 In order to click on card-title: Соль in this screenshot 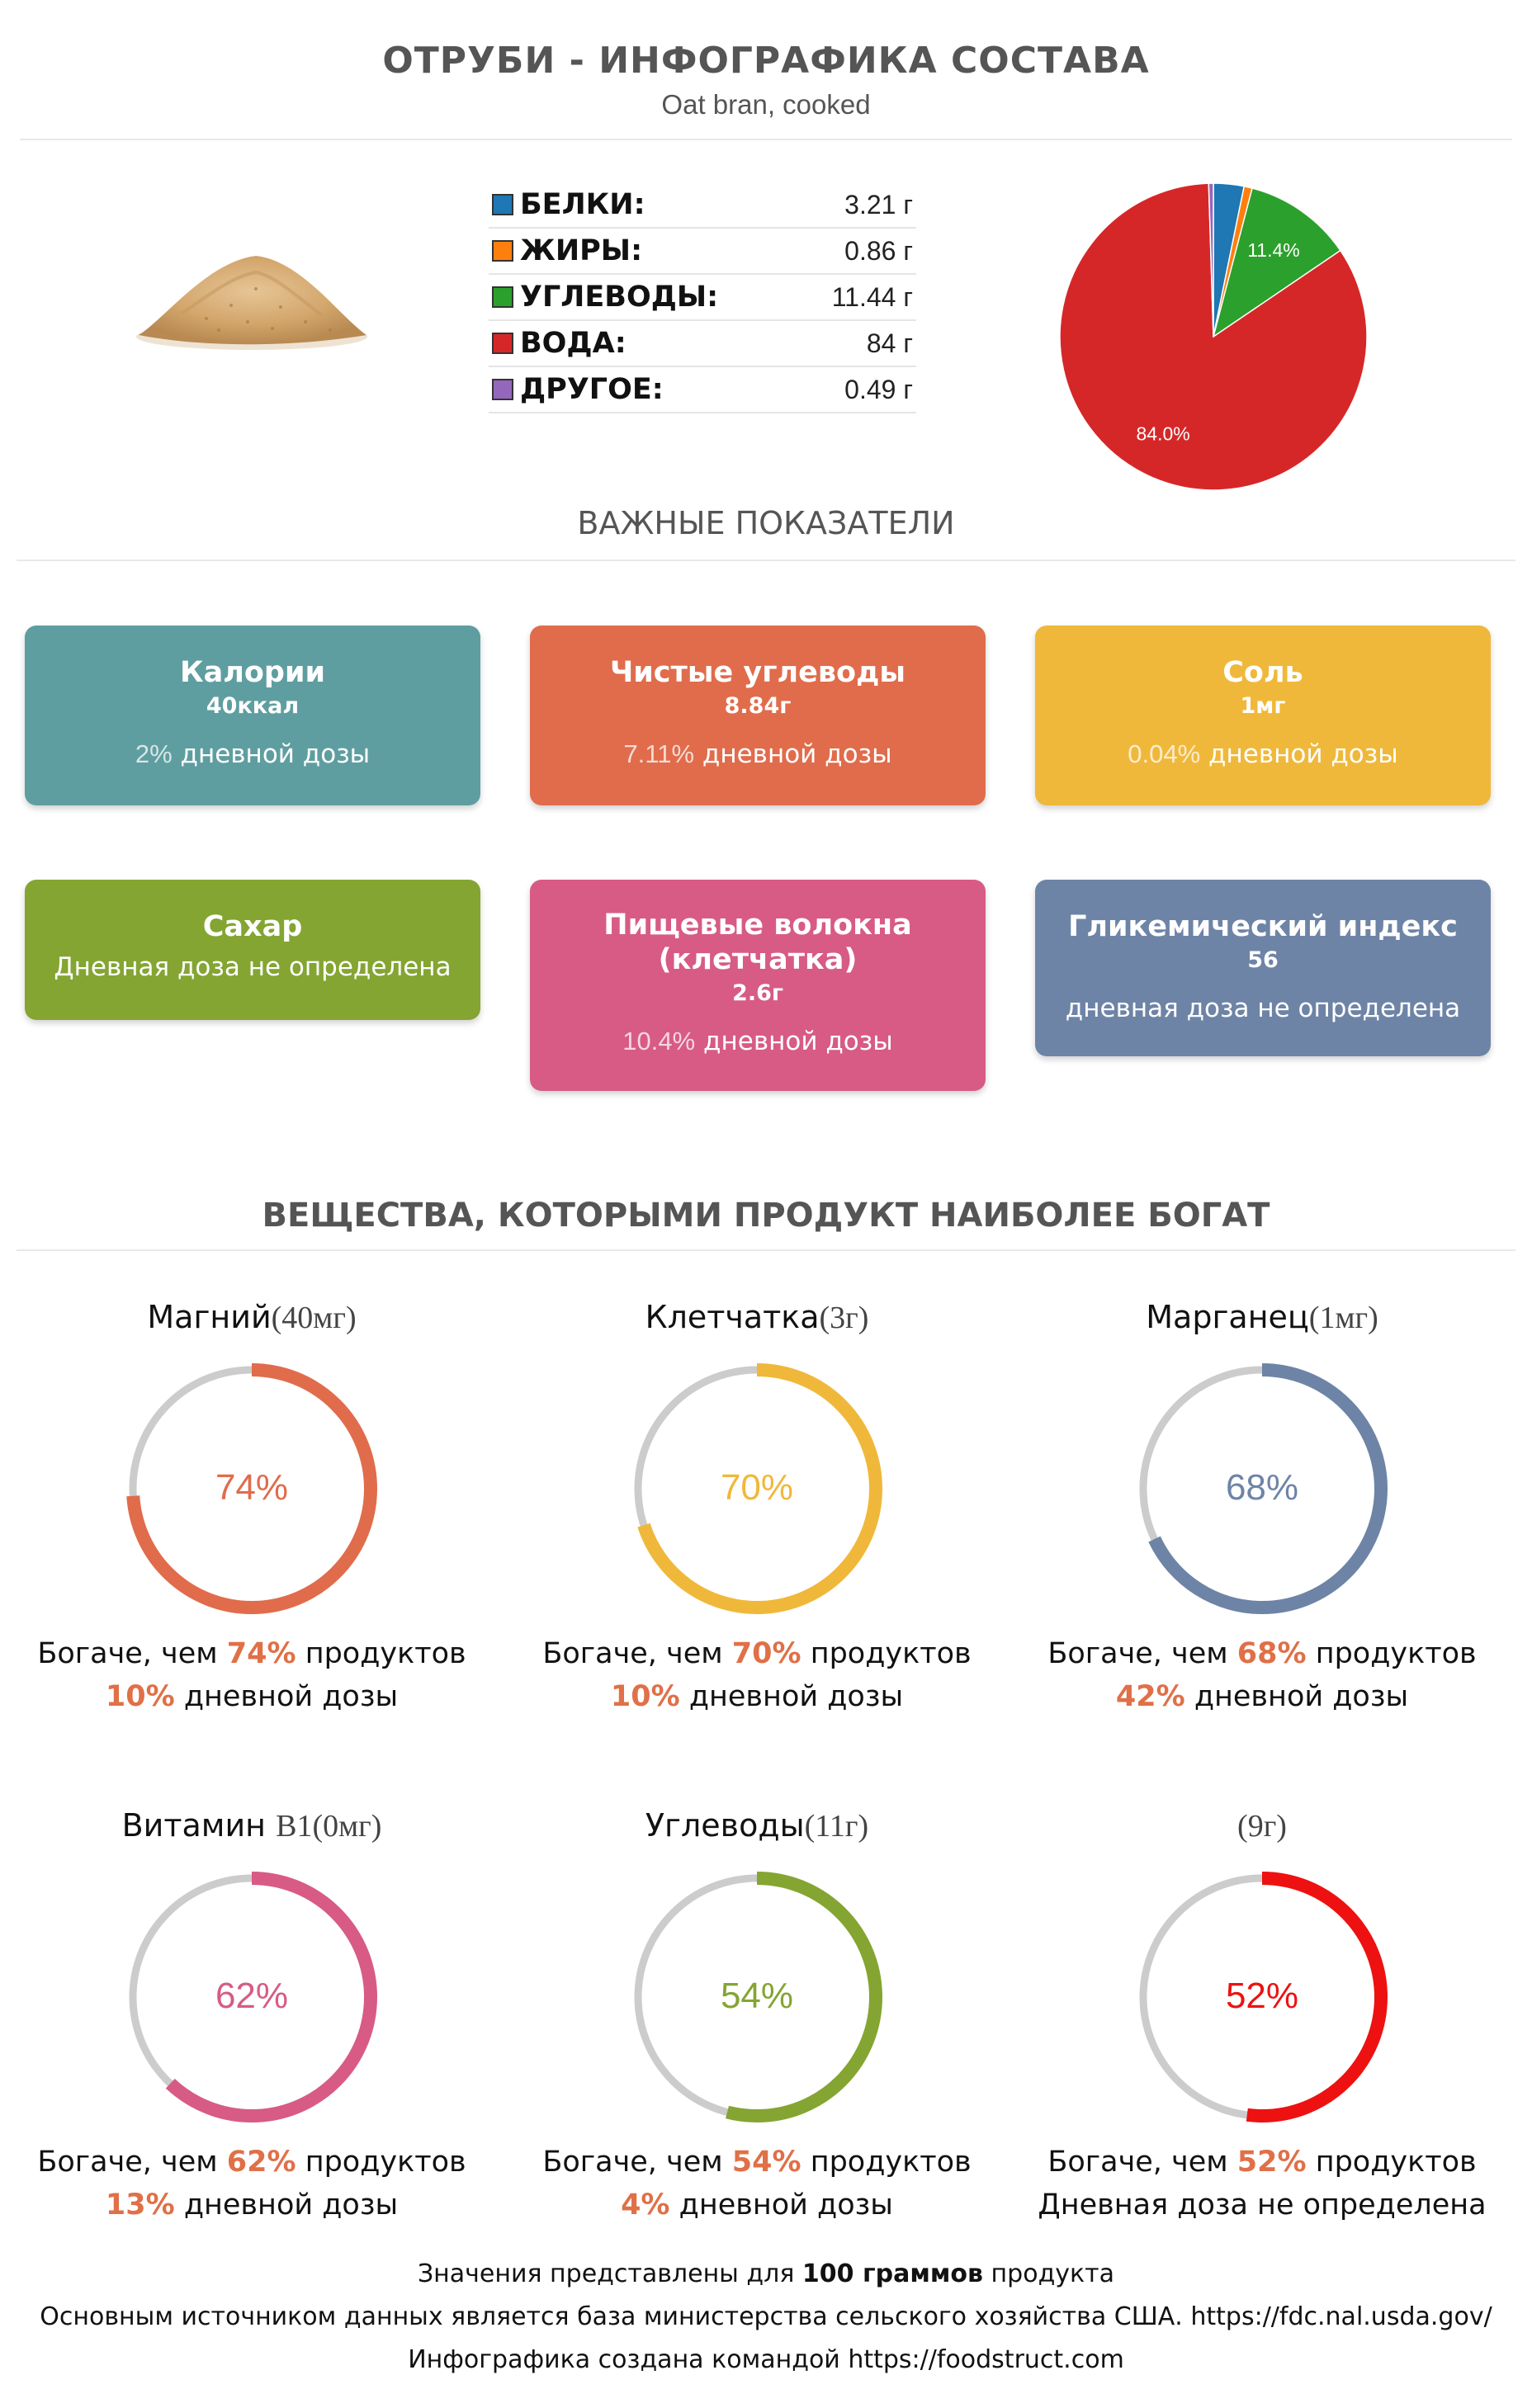, I will do `click(1263, 672)`.